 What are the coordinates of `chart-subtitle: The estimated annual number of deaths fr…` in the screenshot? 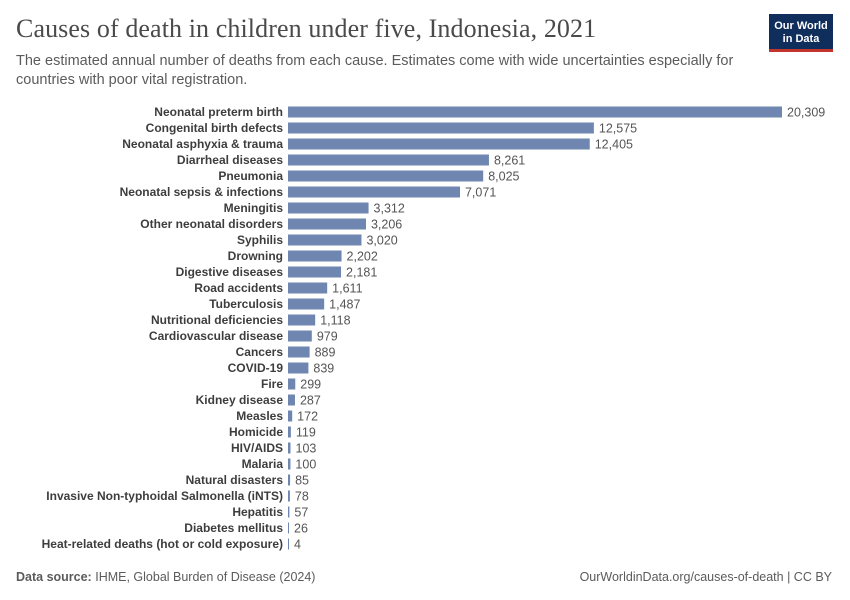 It's located at (375, 70).